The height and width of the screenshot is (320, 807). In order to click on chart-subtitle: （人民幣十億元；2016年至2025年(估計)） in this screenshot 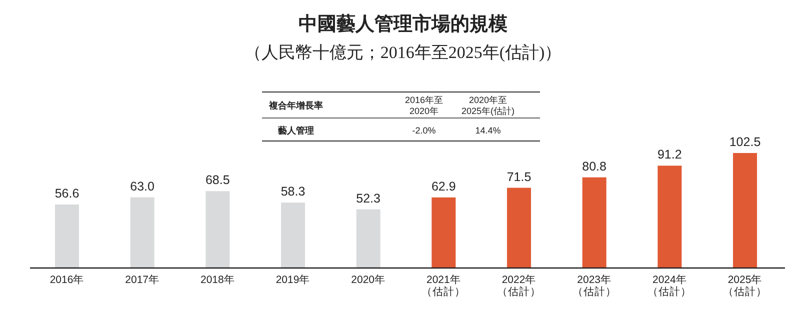, I will do `click(403, 52)`.